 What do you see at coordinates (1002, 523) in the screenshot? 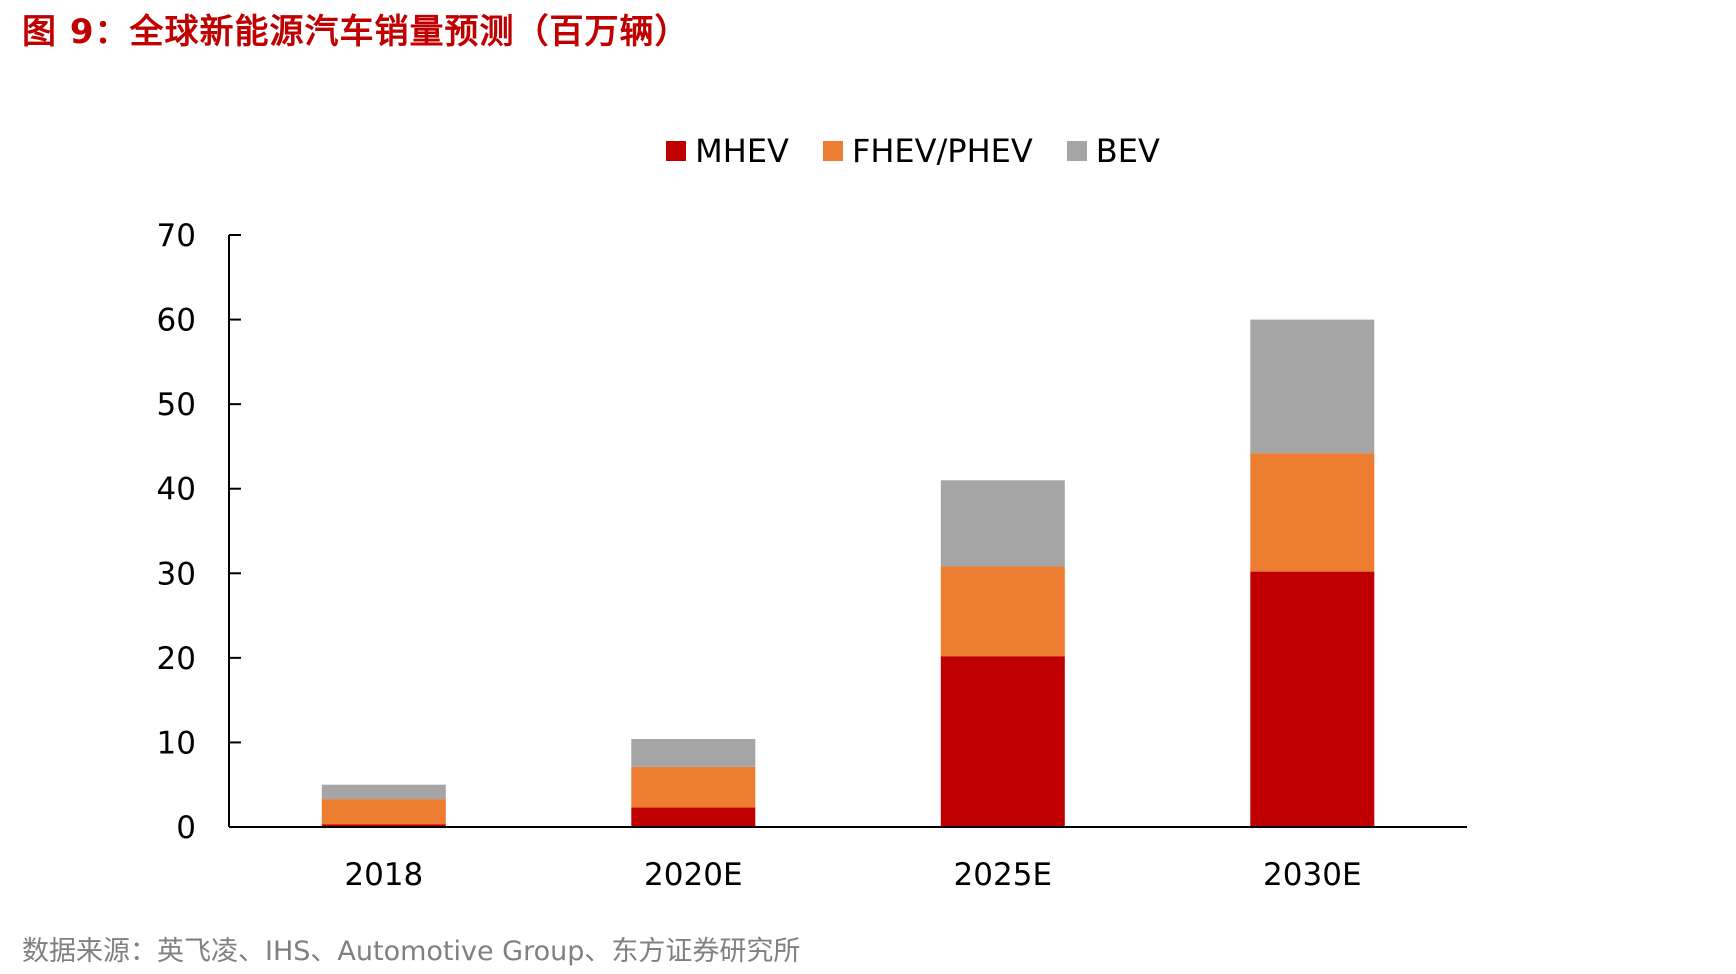
I see `bar-bev-2025e` at bounding box center [1002, 523].